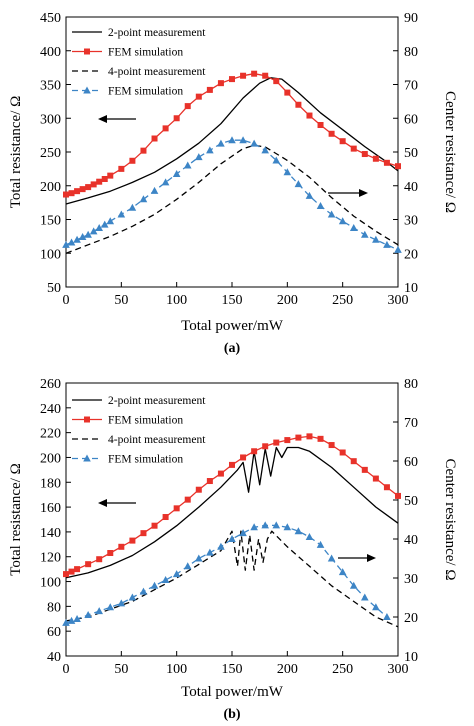  Describe the element at coordinates (231, 714) in the screenshot. I see `panel-label: (b)` at that location.